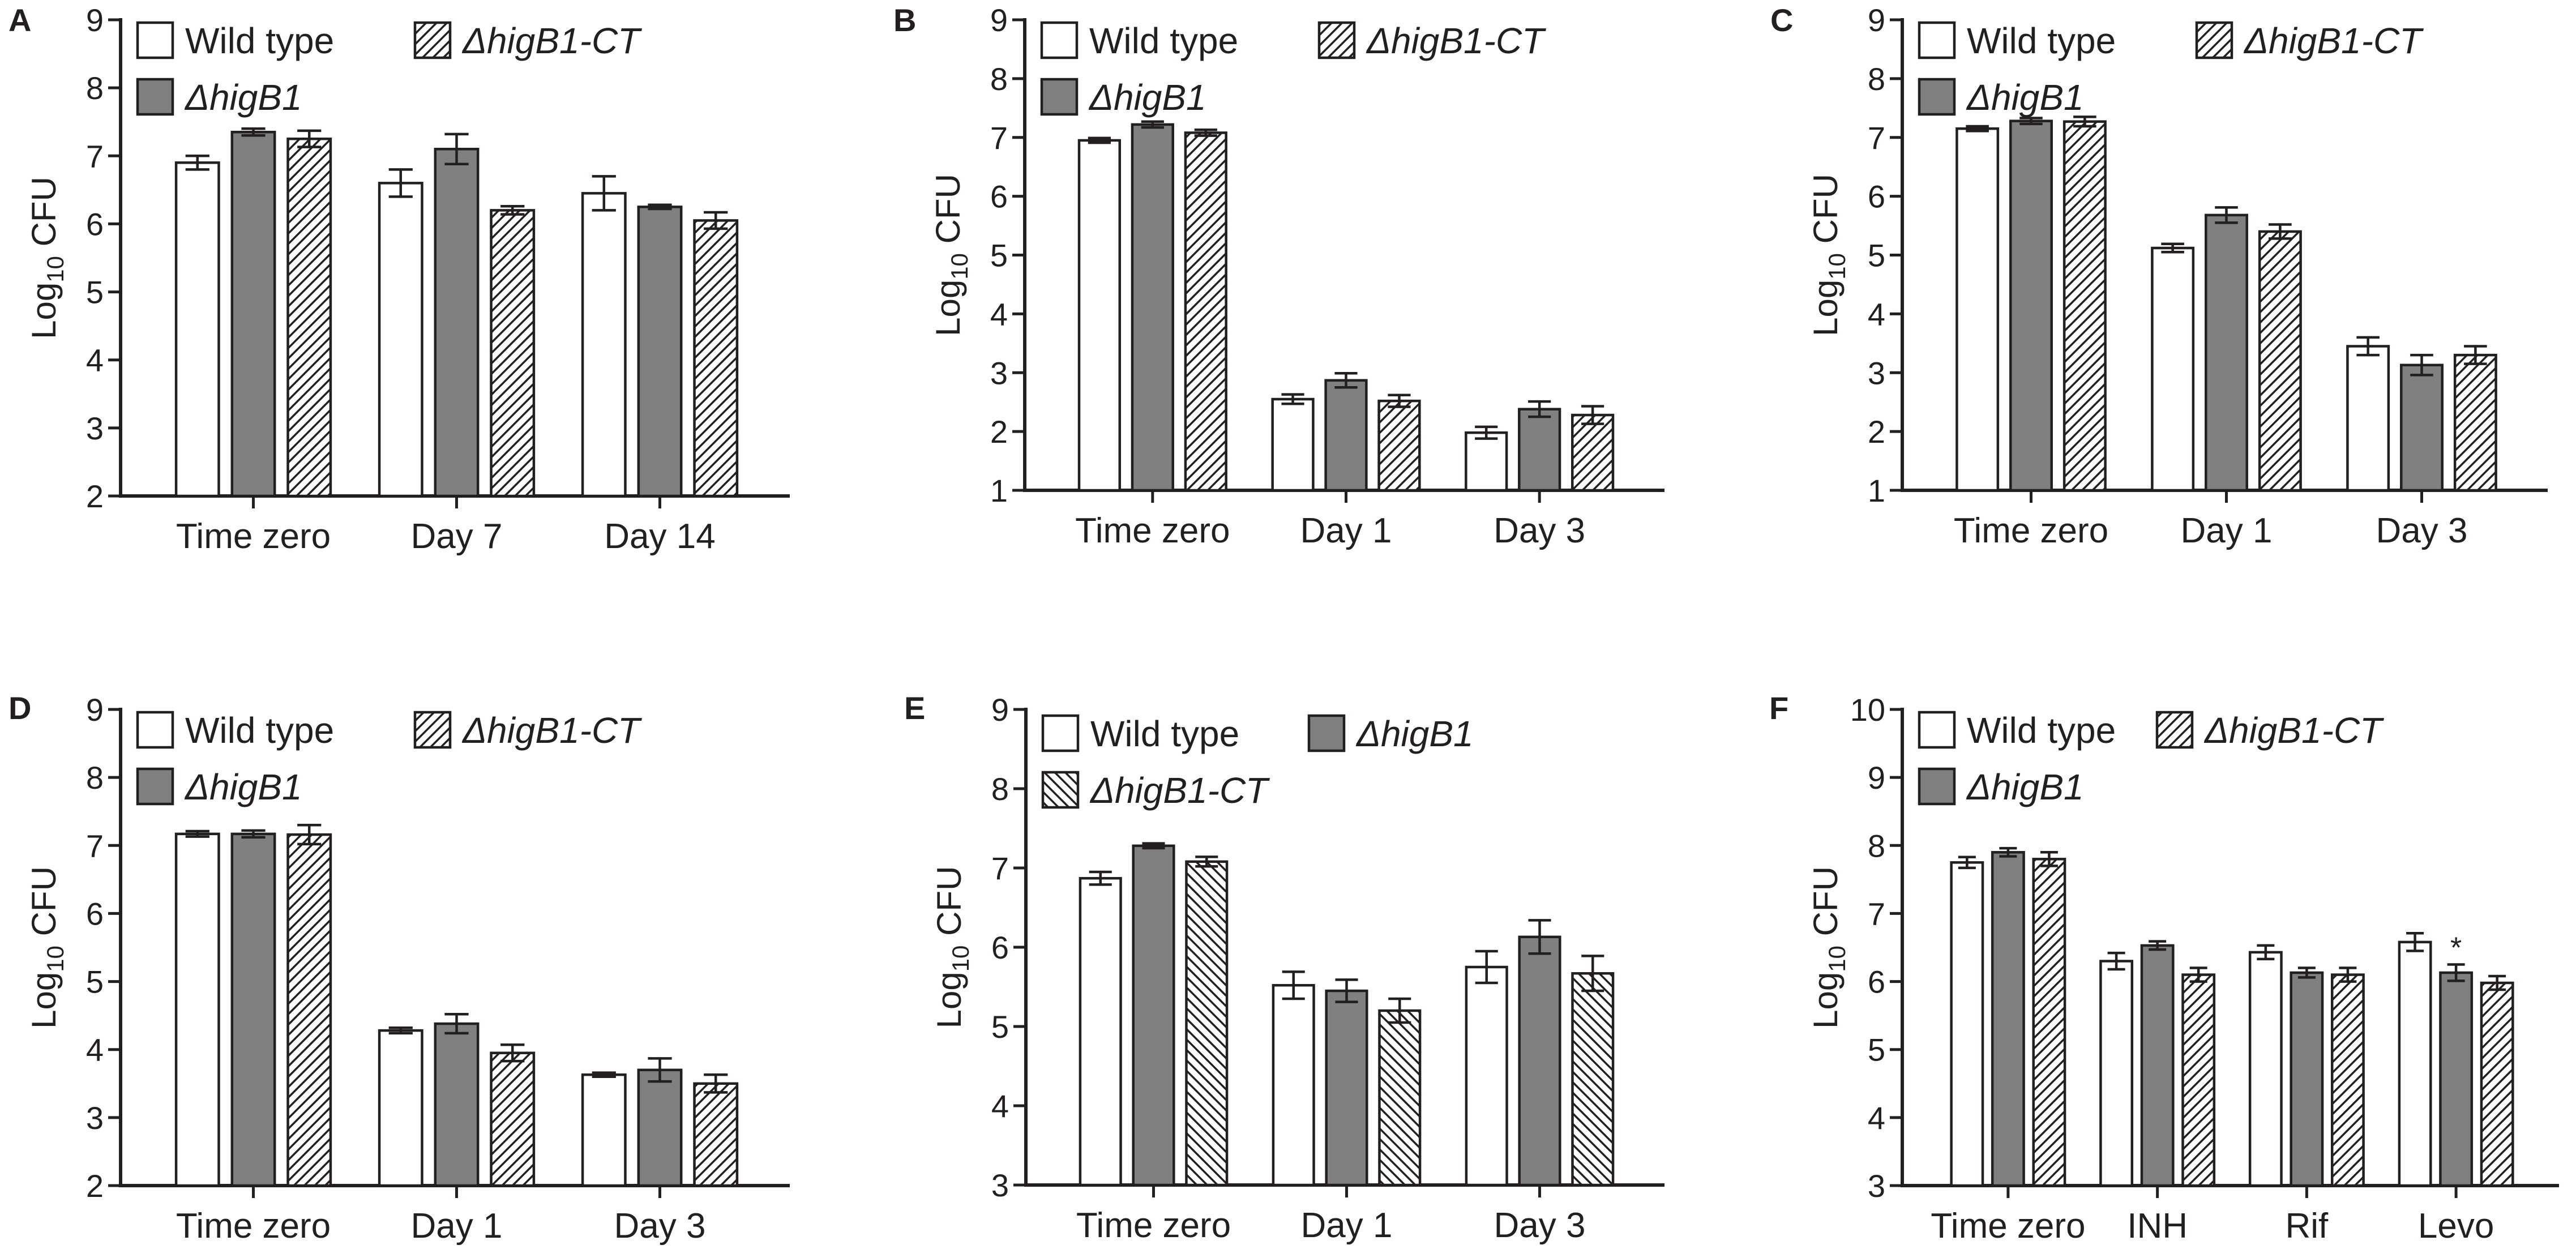  What do you see at coordinates (19, 20) in the screenshot?
I see `panel-label: A` at bounding box center [19, 20].